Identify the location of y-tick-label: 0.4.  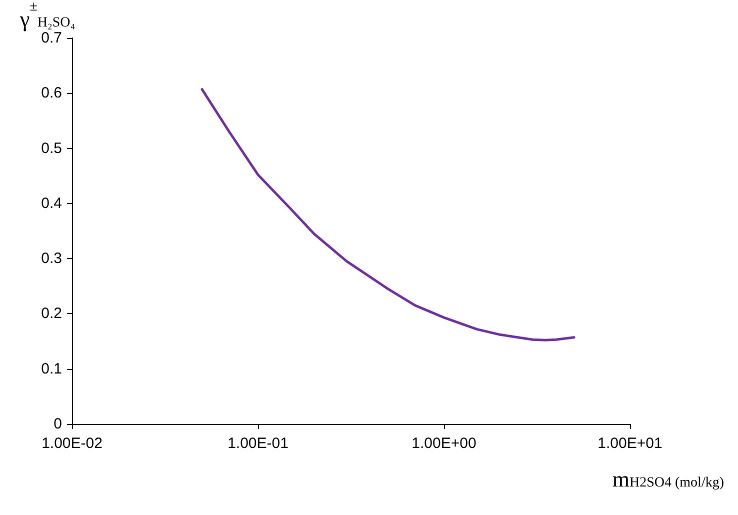
(51, 203).